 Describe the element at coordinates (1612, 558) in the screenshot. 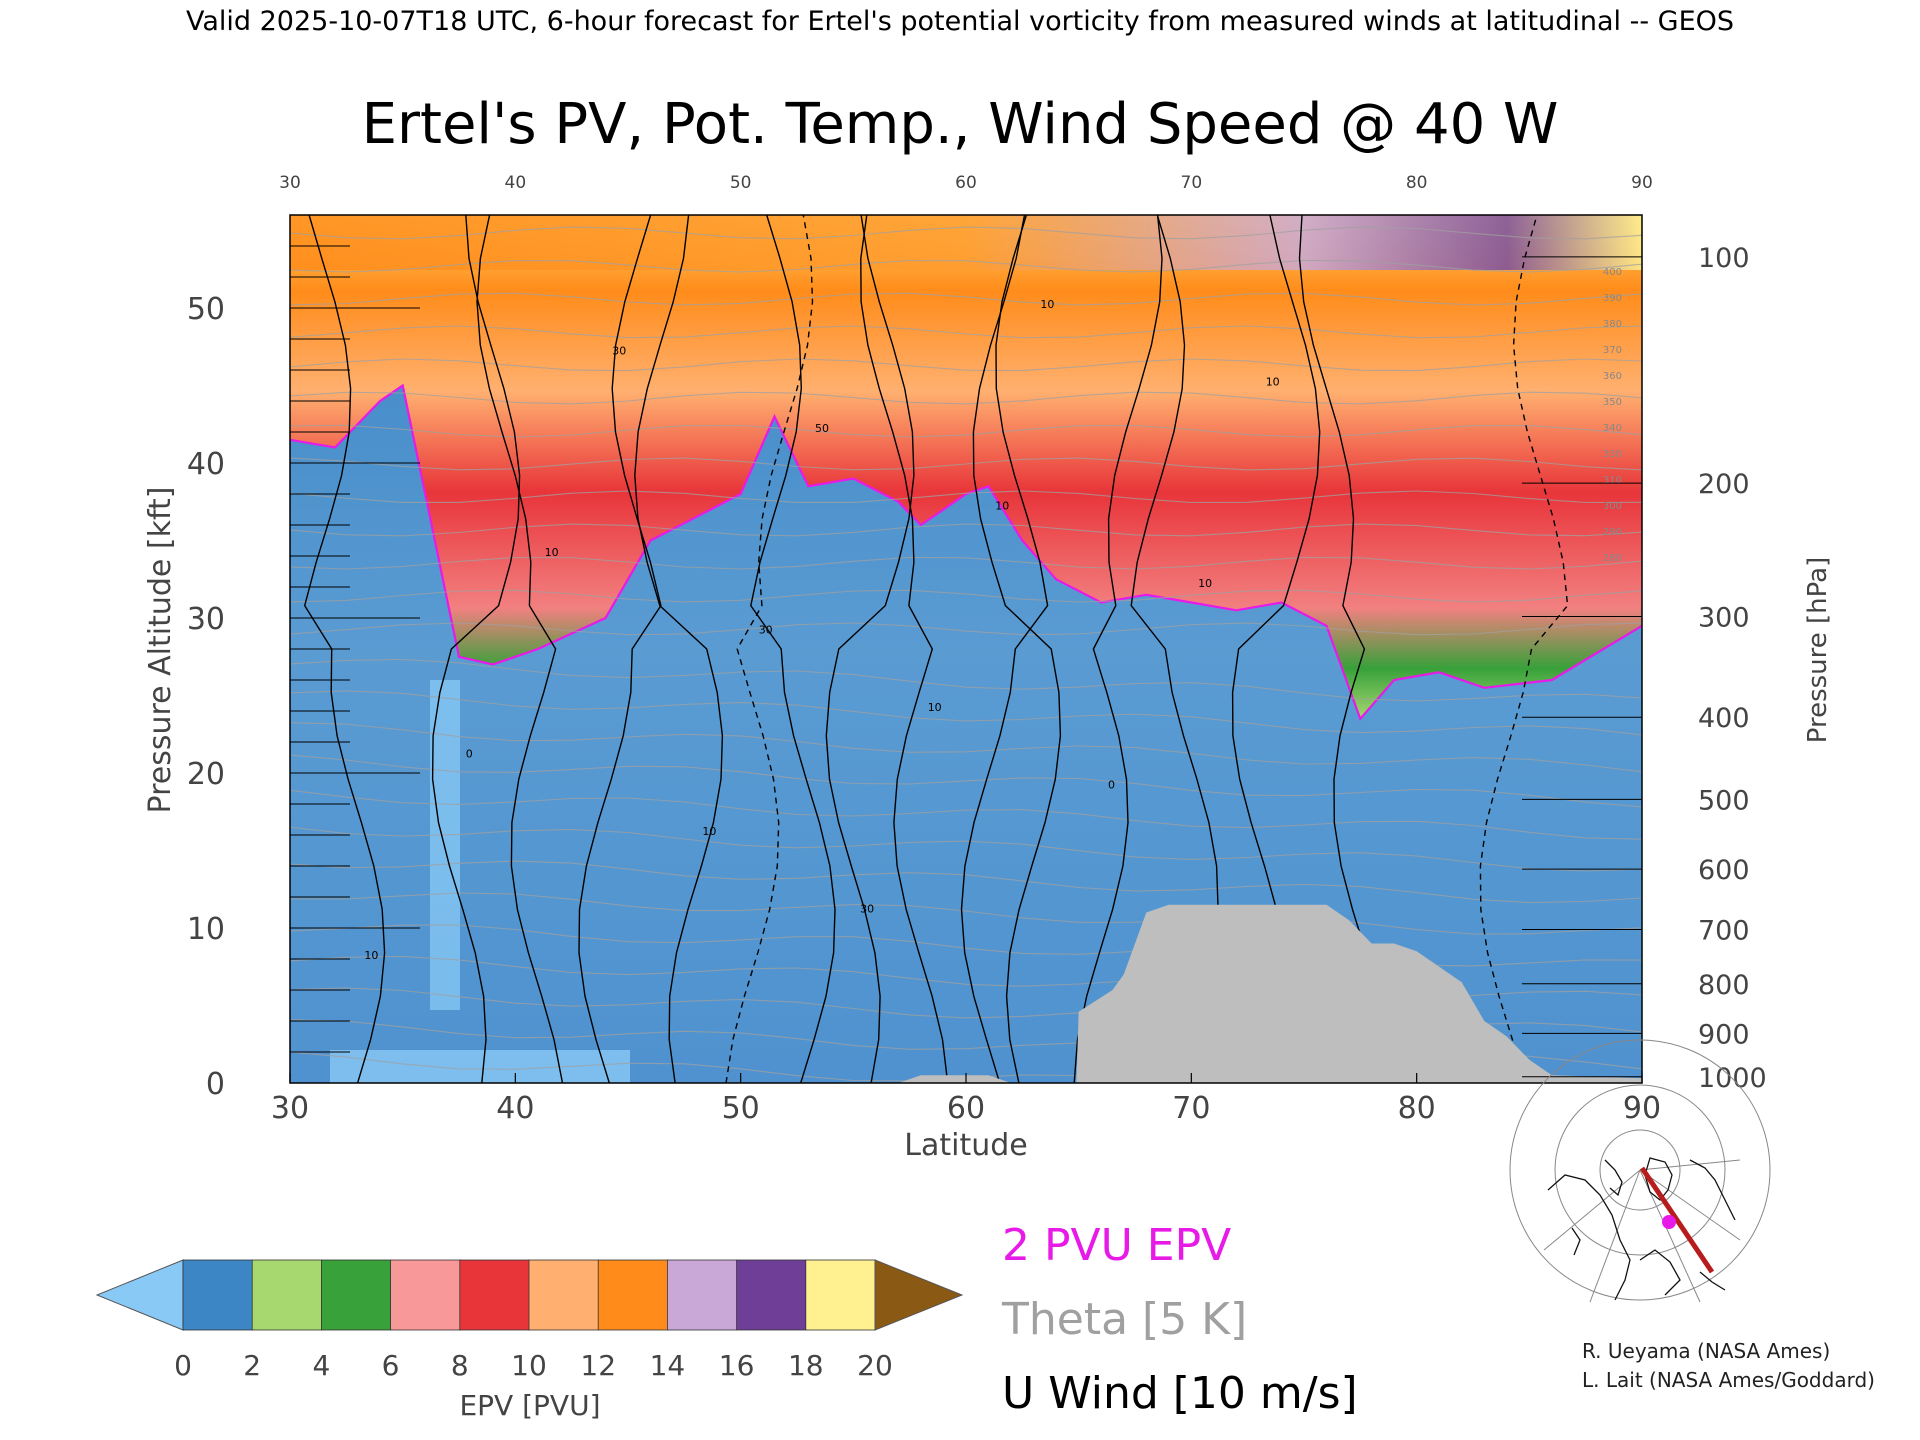

I see `theta-contour-label: 280` at that location.